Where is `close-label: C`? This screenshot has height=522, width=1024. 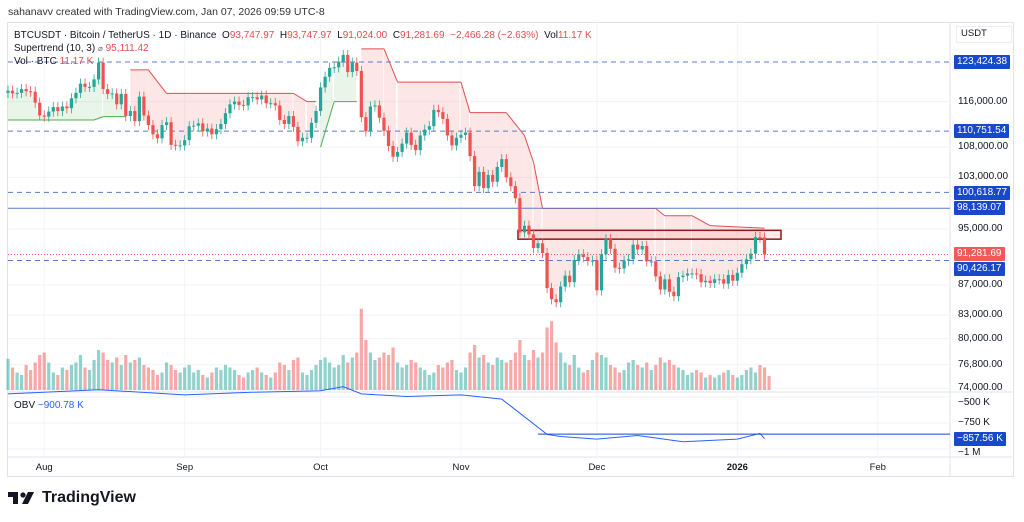
close-label: C is located at coordinates (396, 35).